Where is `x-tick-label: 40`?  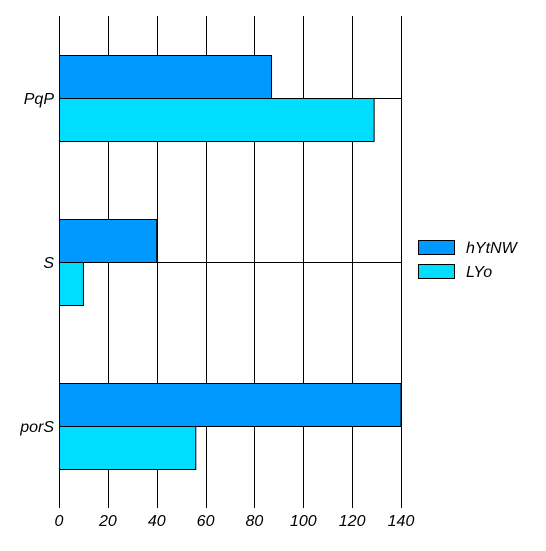 x-tick-label: 40 is located at coordinates (157, 521).